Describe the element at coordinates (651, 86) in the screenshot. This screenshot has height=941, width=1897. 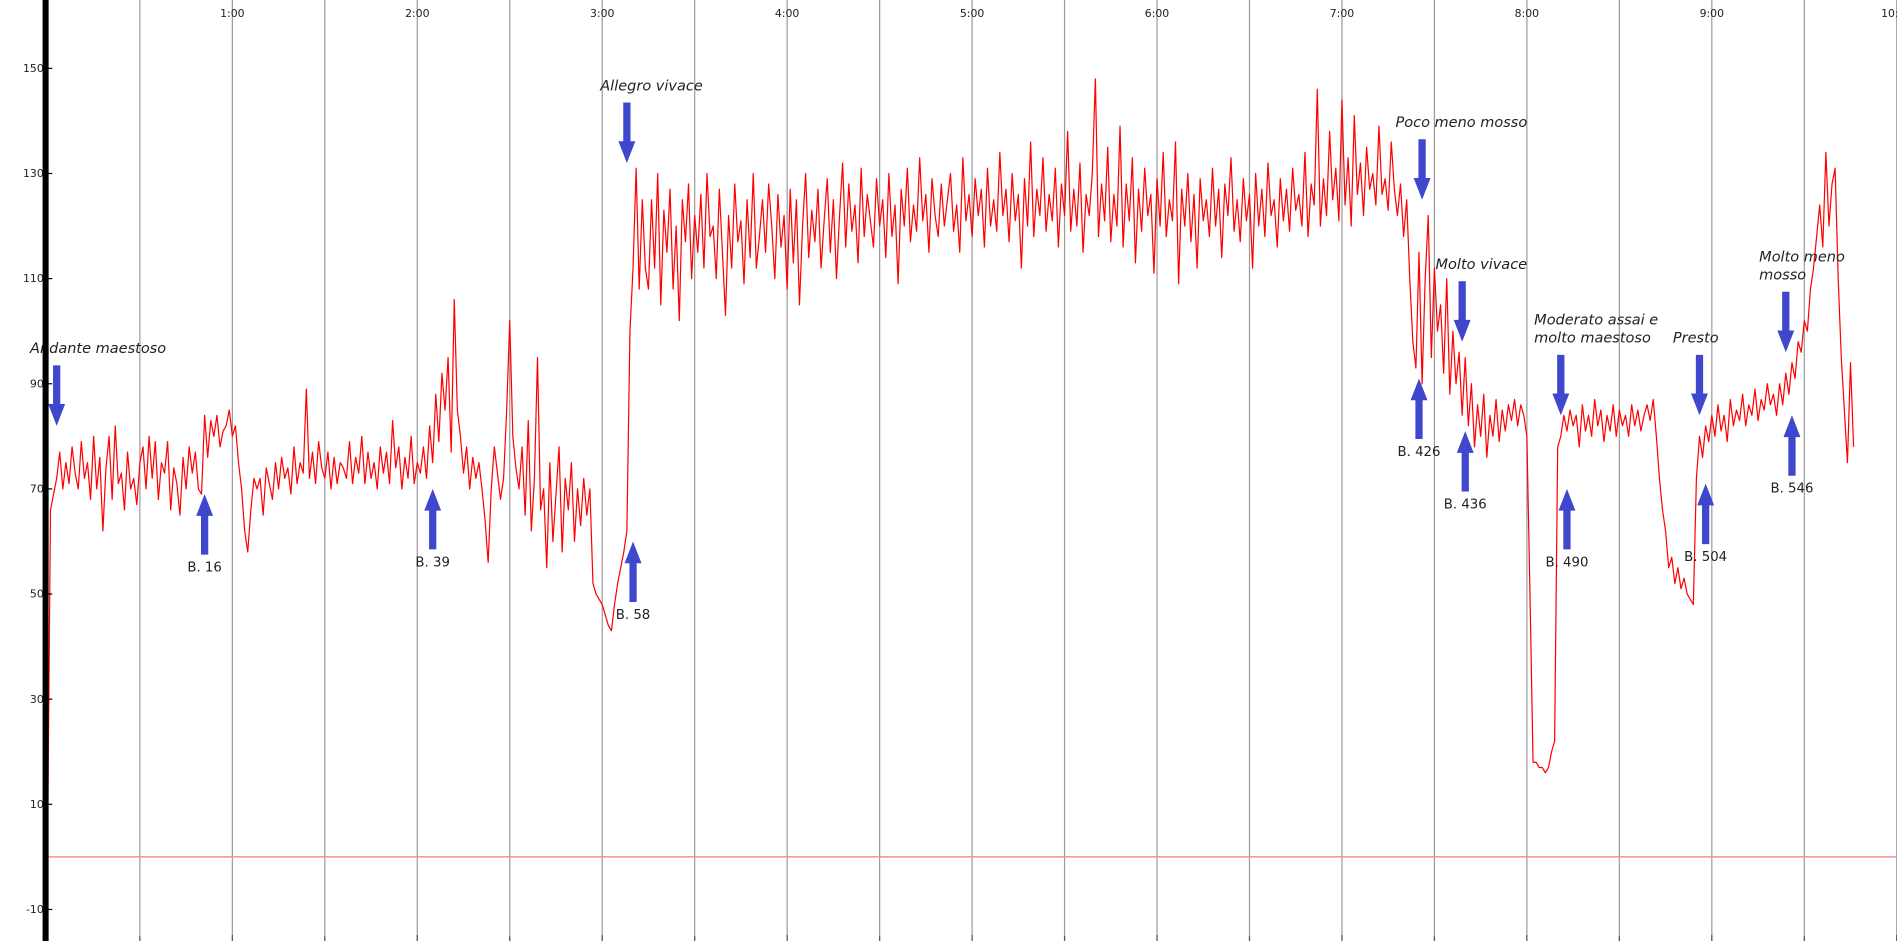
I see `tempo-marking: Allegro vivace` at that location.